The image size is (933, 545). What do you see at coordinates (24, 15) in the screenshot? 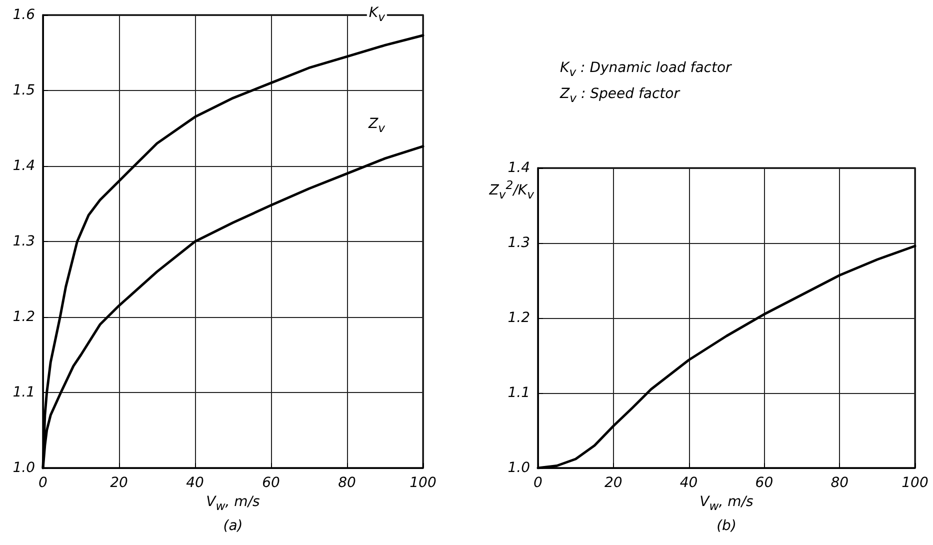
I see `y-tick-label: 1.6` at bounding box center [24, 15].